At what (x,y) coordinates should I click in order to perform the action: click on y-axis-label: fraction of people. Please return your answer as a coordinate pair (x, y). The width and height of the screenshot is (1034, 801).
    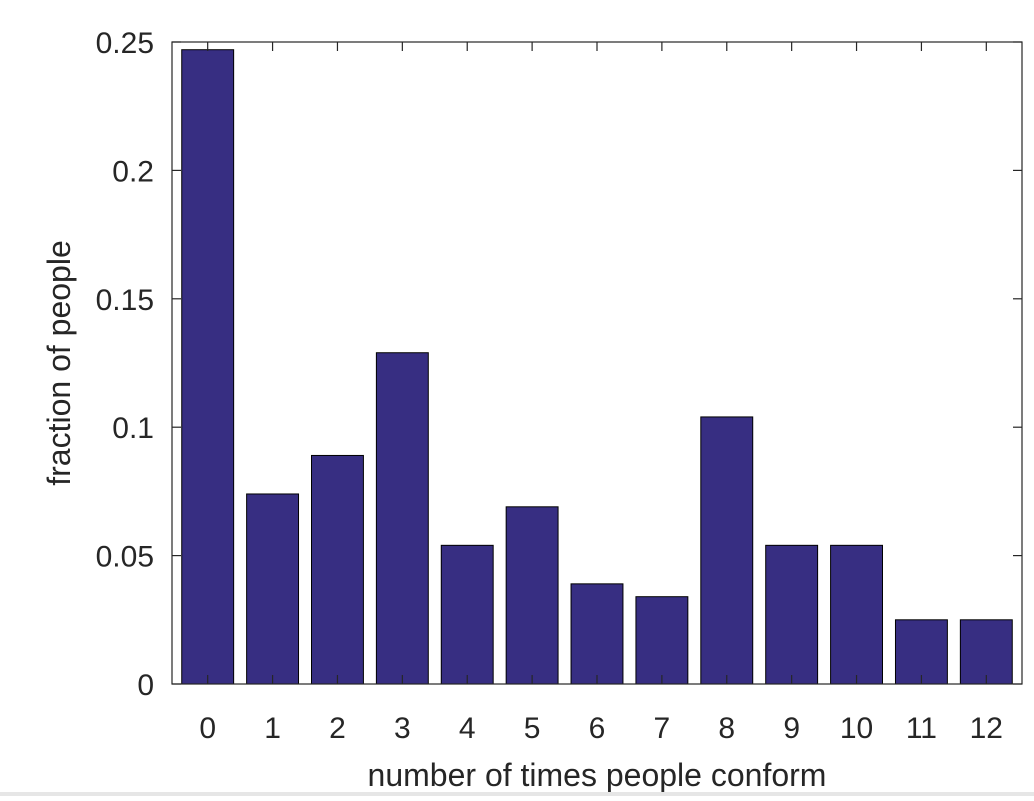
    Looking at the image, I should click on (59, 363).